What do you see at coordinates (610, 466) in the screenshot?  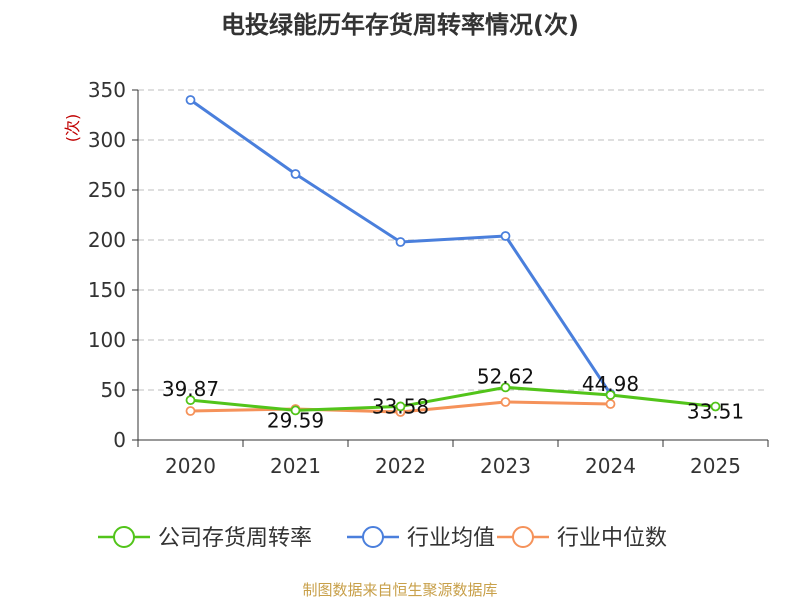 I see `x-tick-label: 2024` at bounding box center [610, 466].